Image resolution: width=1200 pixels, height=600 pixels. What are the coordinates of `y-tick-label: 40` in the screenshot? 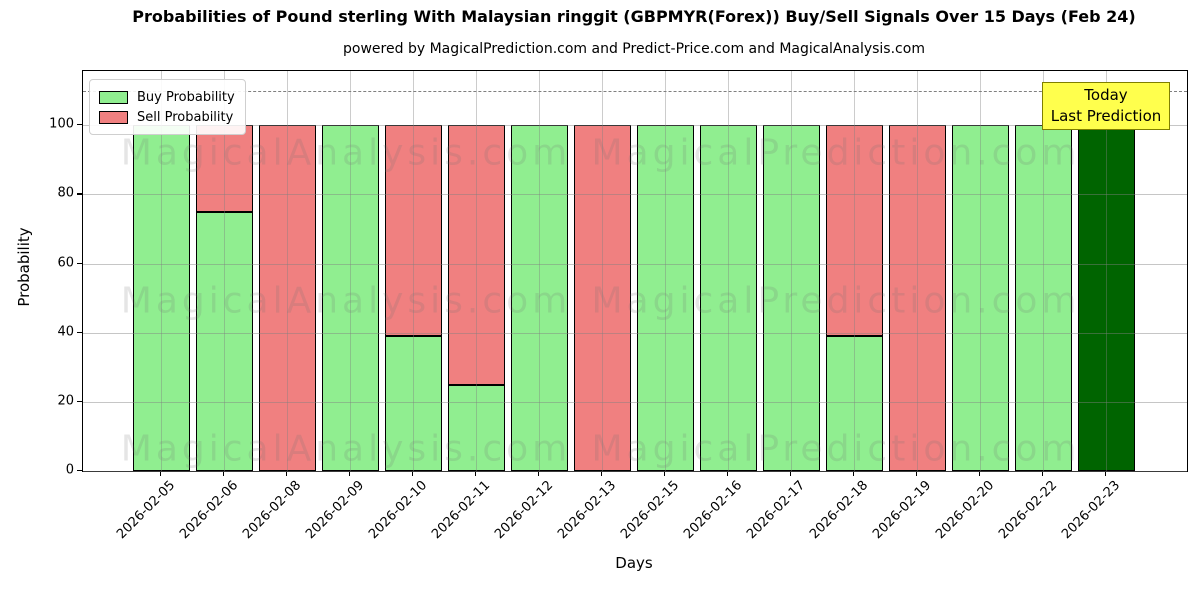 It's located at (65, 332).